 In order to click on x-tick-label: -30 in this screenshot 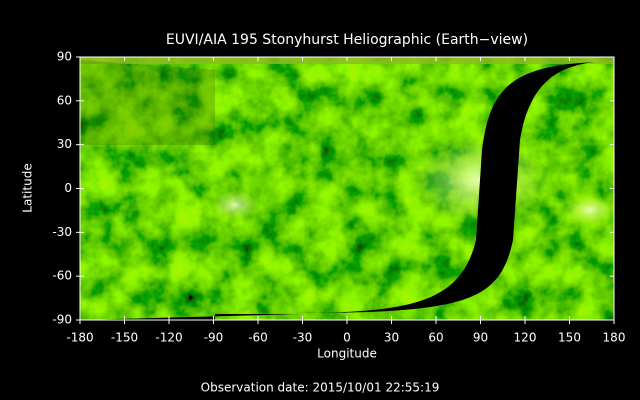, I will do `click(303, 338)`.